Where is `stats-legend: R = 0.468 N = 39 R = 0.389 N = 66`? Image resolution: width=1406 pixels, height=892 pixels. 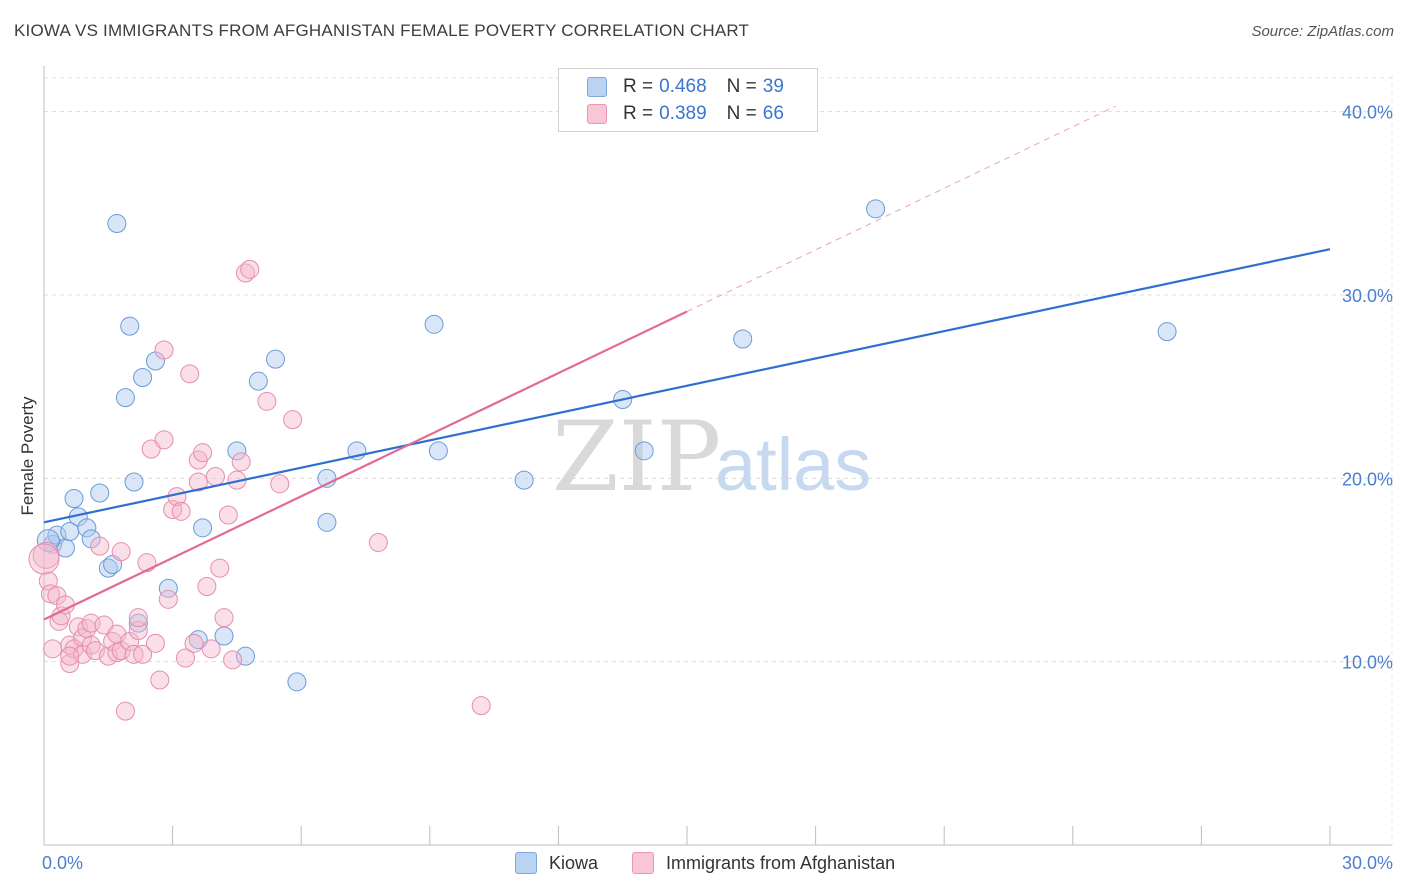
stats-legend: R = 0.468 N = 39 R = 0.389 N = 66 is located at coordinates (688, 100).